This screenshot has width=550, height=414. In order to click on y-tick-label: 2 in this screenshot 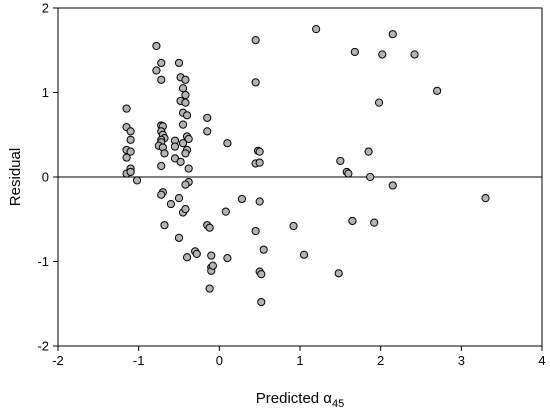, I will do `click(45, 8)`.